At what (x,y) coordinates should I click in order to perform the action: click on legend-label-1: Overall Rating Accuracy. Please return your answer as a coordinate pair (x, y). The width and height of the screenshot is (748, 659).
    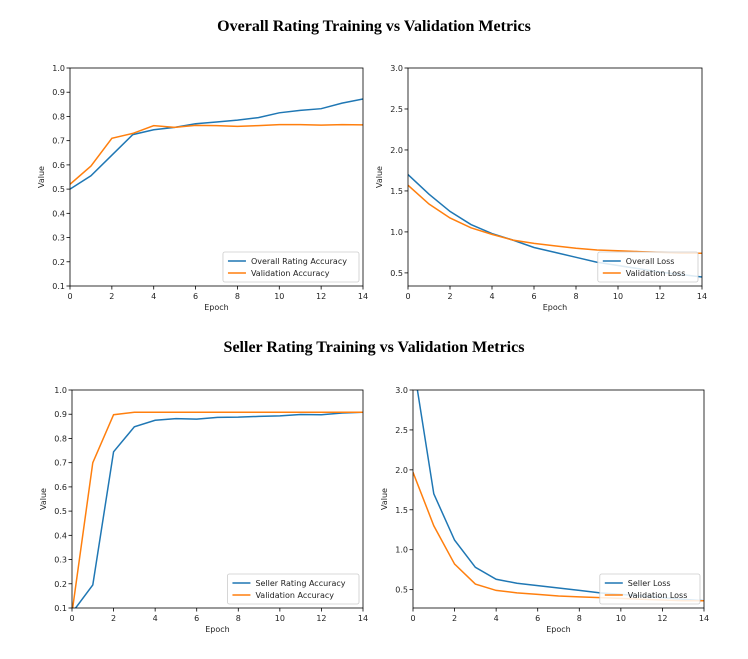
    Looking at the image, I should click on (299, 261).